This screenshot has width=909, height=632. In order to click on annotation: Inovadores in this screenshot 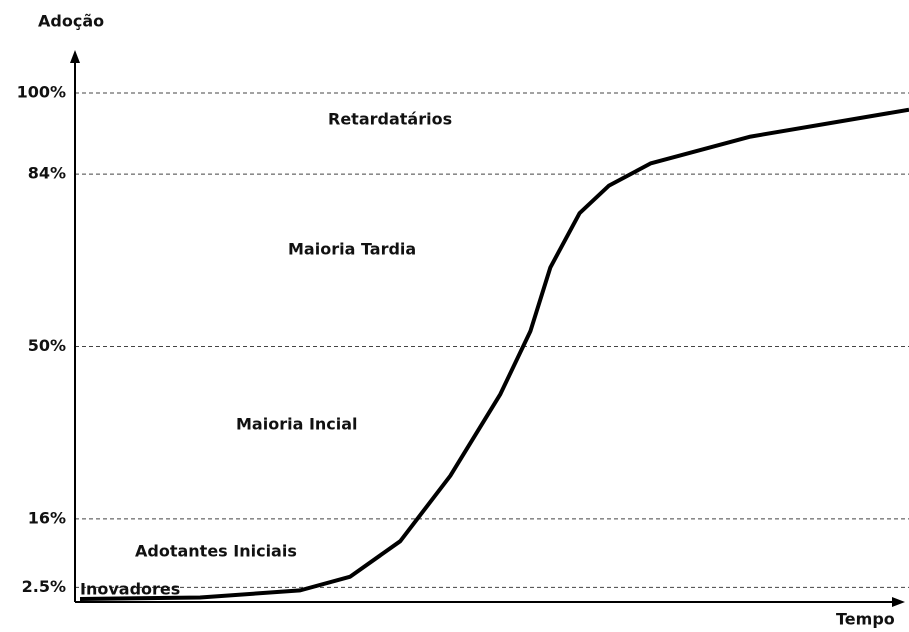, I will do `click(130, 589)`.